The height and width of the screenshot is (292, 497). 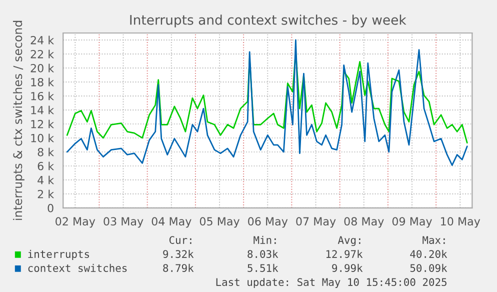 I want to click on text: Cur:, so click(x=180, y=240).